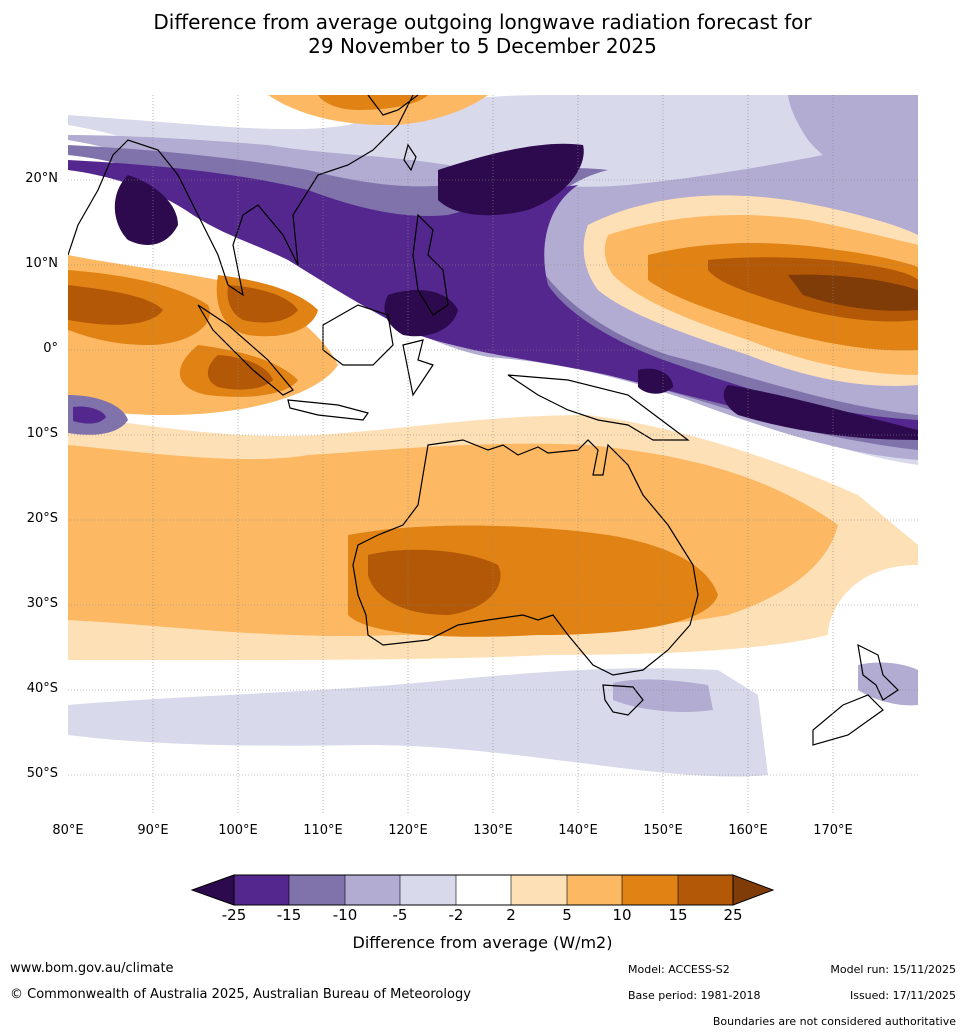 This screenshot has width=965, height=1035. Describe the element at coordinates (323, 830) in the screenshot. I see `lon-label-110e: 110°E` at that location.